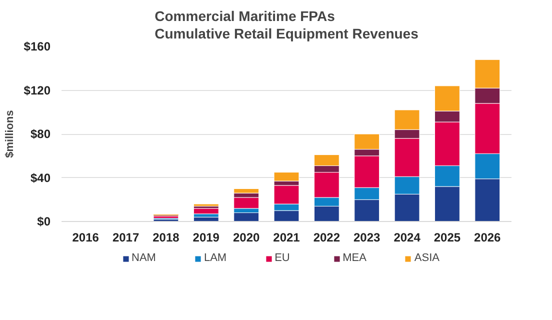  Describe the element at coordinates (447, 237) in the screenshot. I see `x-tick-label: 2025` at that location.